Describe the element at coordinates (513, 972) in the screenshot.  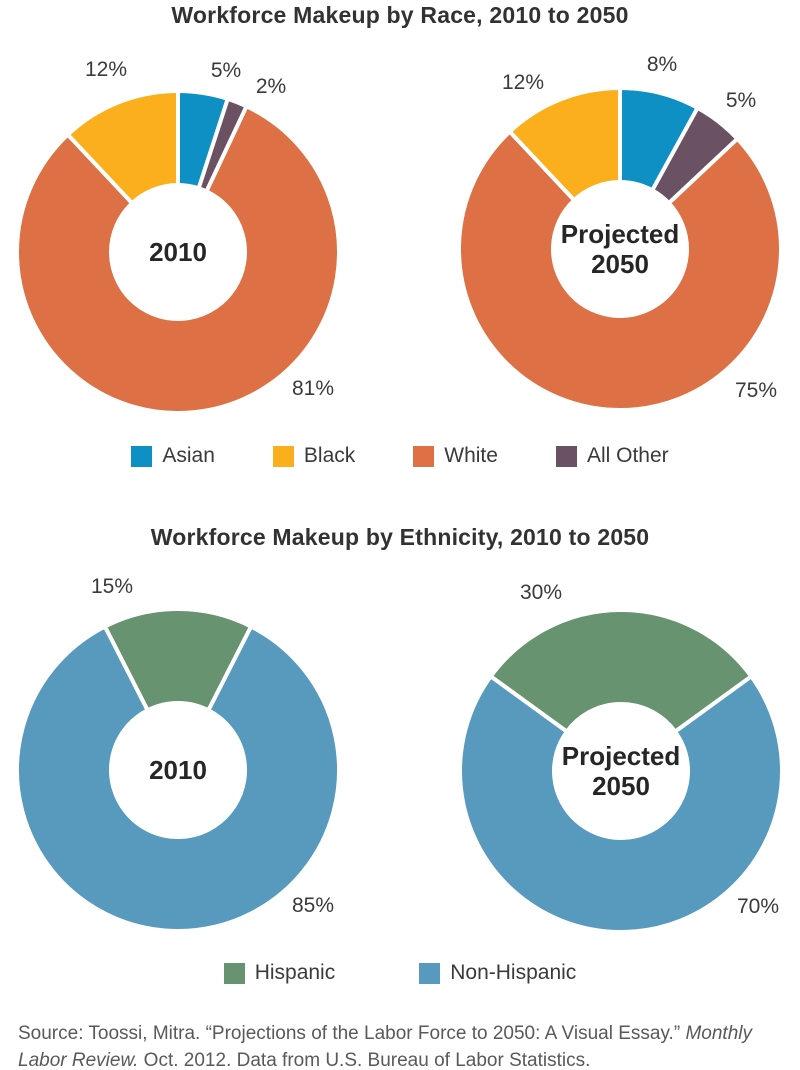
I see `legend-label: Non-Hispanic` at that location.